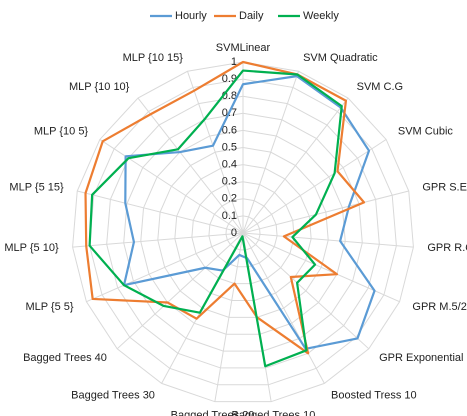 The height and width of the screenshot is (416, 467). I want to click on category-label: GPR R.Q, so click(447, 248).